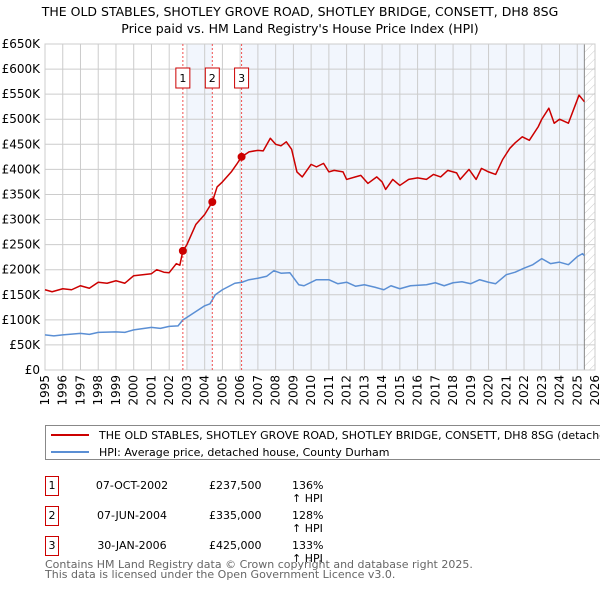 This screenshot has height=590, width=600. What do you see at coordinates (52, 486) in the screenshot?
I see `transaction-number: 1` at bounding box center [52, 486].